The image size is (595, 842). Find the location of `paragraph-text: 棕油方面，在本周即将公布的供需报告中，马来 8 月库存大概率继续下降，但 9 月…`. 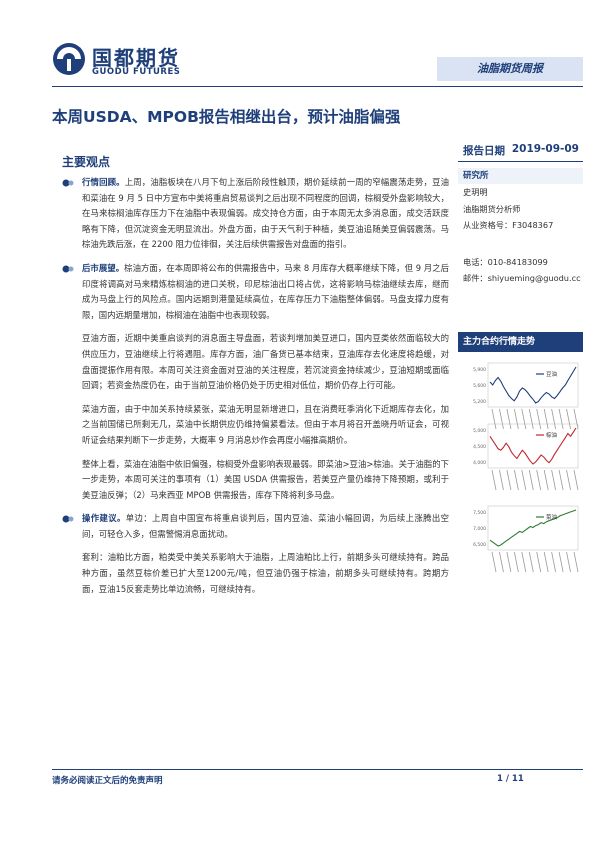

paragraph-text: 棕油方面，在本周即将公布的供需报告中，马来 8 月库存大概率继续下降，但 9 月… is located at coordinates (265, 291).